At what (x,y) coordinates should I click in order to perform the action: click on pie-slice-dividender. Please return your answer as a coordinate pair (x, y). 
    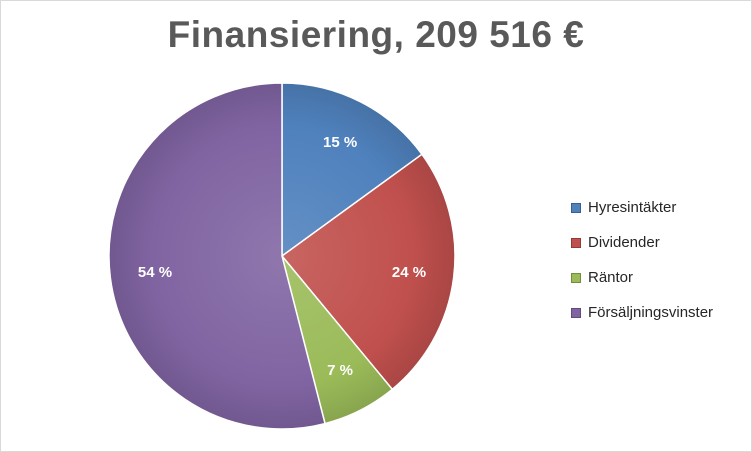
    Looking at the image, I should click on (368, 272).